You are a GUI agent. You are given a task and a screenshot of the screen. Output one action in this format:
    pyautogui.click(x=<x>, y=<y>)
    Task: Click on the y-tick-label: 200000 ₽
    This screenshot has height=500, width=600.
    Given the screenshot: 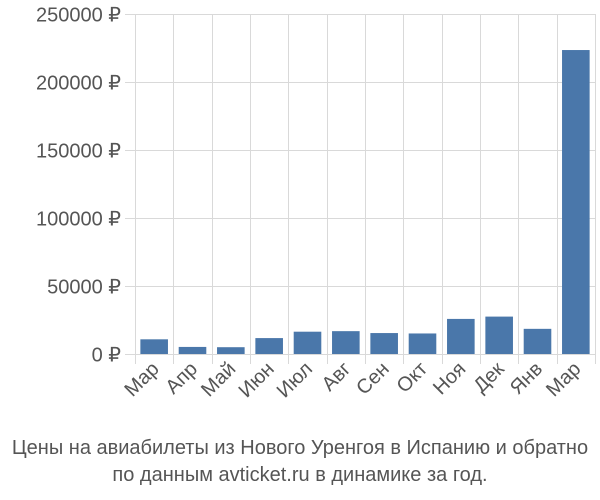 What is the action you would take?
    pyautogui.click(x=78, y=84)
    